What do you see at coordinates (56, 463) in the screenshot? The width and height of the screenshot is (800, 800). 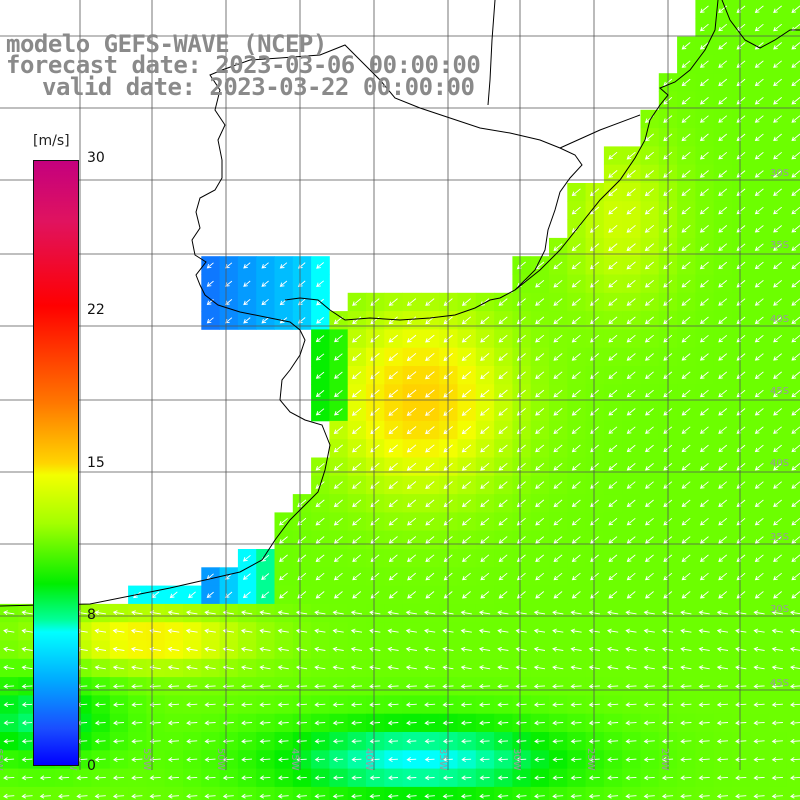 I see `colorbar` at bounding box center [56, 463].